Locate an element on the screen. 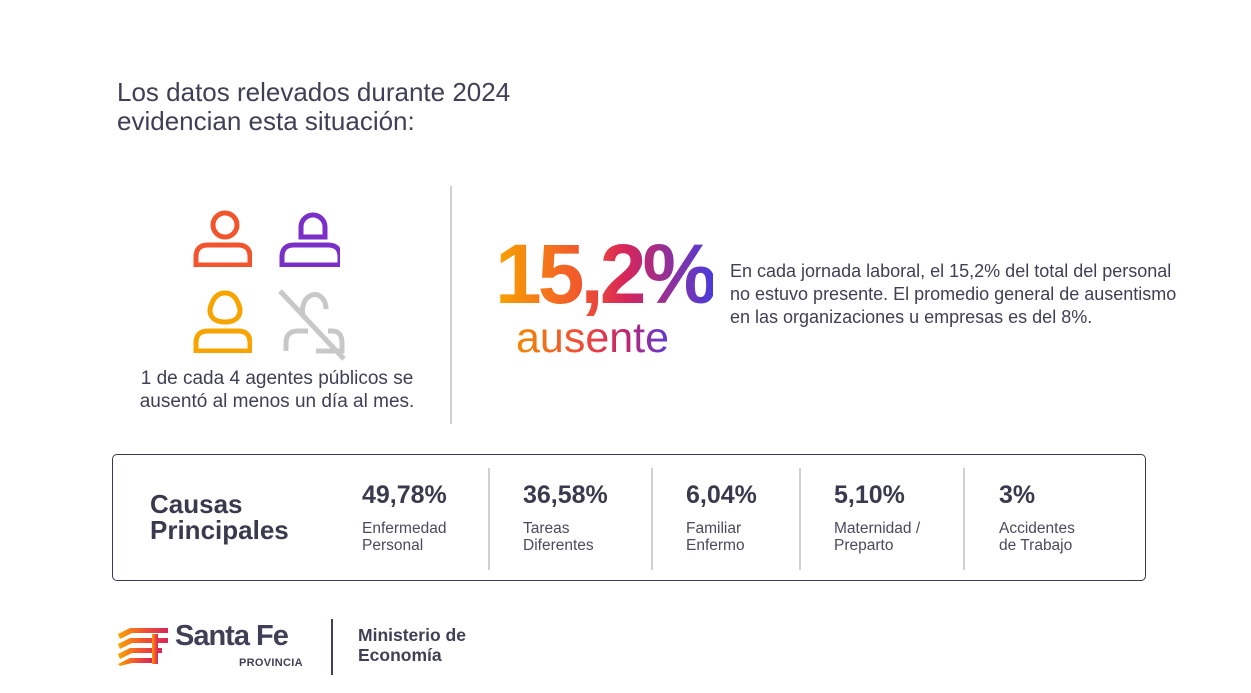 This screenshot has width=1251, height=693. person-red-icon is located at coordinates (222, 238).